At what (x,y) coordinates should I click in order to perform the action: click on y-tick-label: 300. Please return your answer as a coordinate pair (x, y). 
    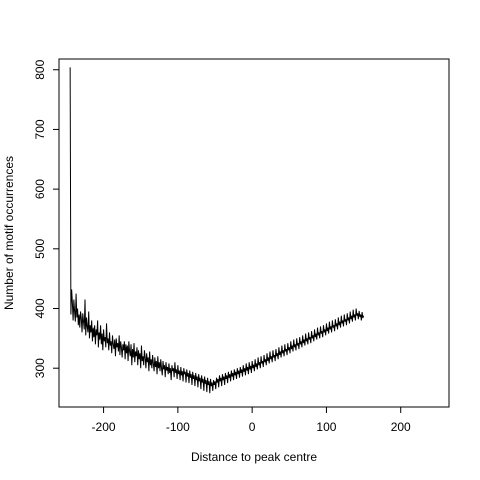
    Looking at the image, I should click on (40, 368).